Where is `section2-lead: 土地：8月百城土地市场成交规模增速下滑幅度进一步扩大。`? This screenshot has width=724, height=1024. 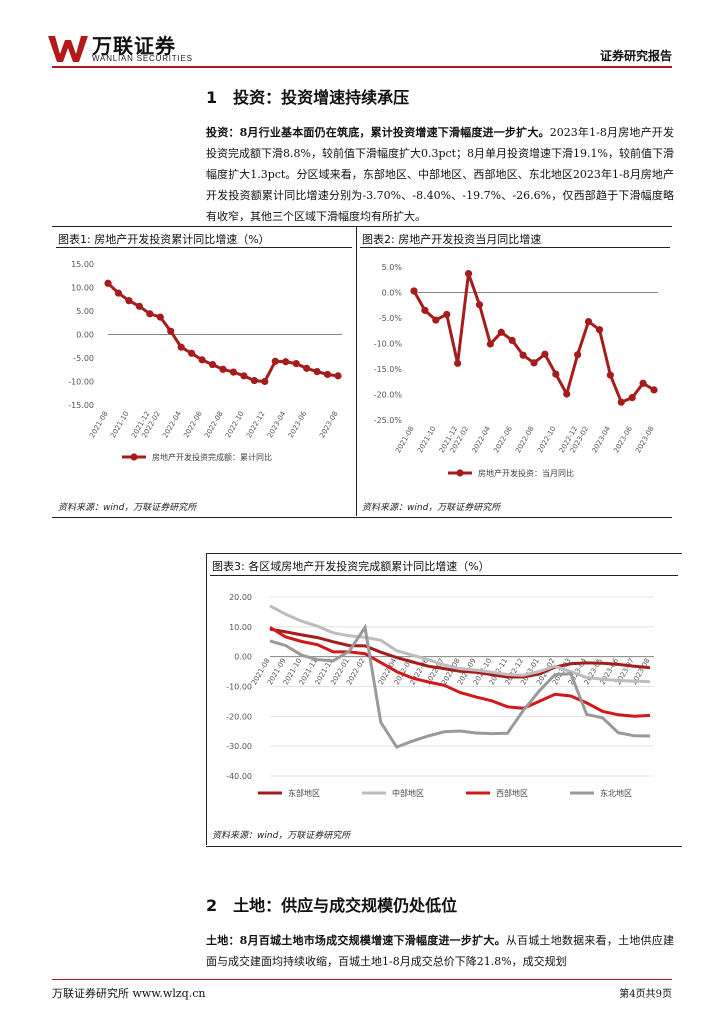
section2-lead: 土地：8月百城土地市场成交规模增速下滑幅度进一步扩大。 is located at coordinates (356, 940).